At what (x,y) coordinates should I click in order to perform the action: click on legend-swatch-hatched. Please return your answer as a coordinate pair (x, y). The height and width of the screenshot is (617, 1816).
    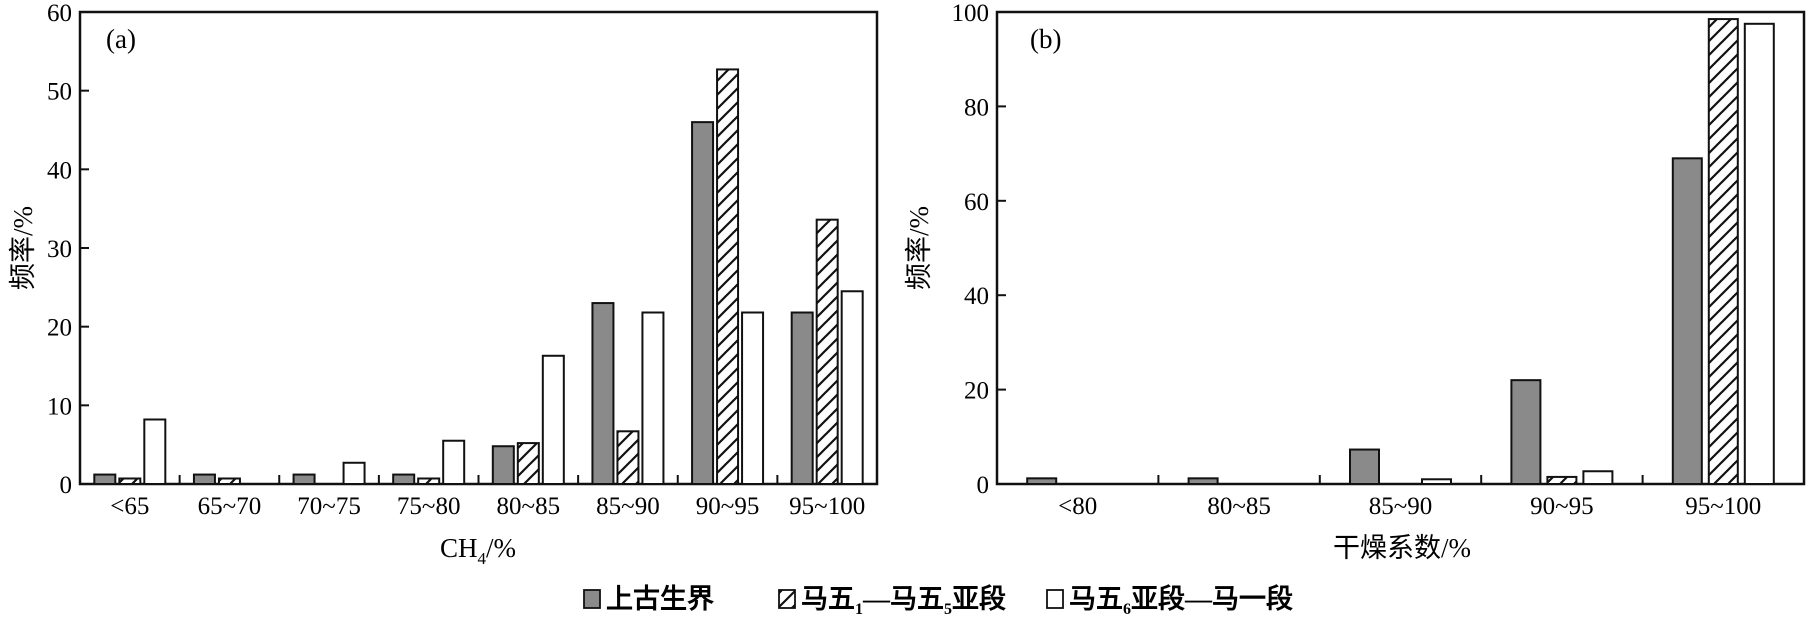
    Looking at the image, I should click on (787, 599).